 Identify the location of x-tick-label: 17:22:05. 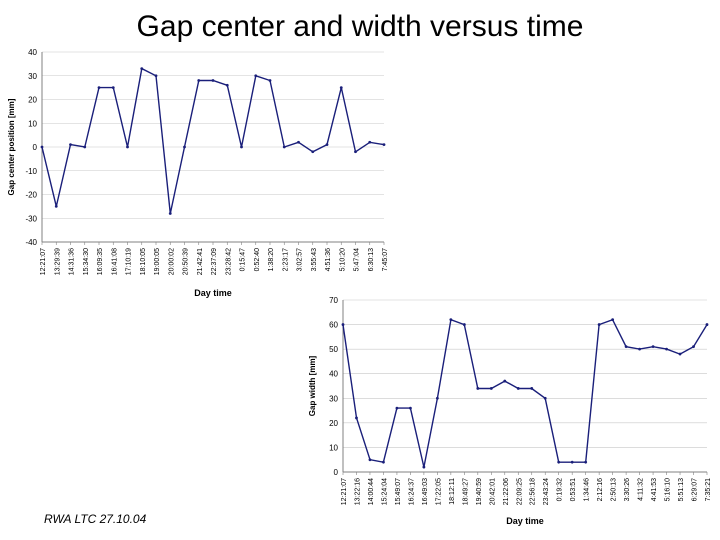
(438, 491).